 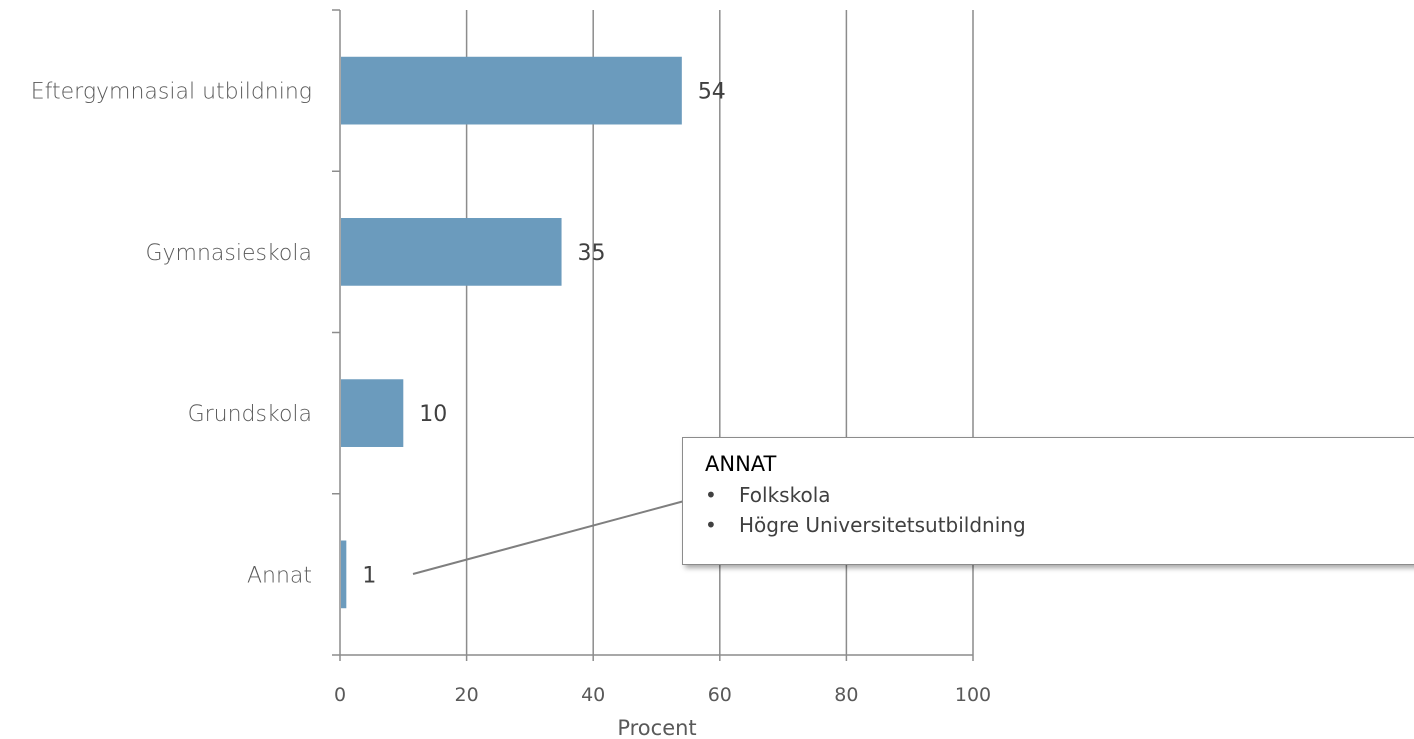 I want to click on x-tick-label-100: 100, so click(x=973, y=695).